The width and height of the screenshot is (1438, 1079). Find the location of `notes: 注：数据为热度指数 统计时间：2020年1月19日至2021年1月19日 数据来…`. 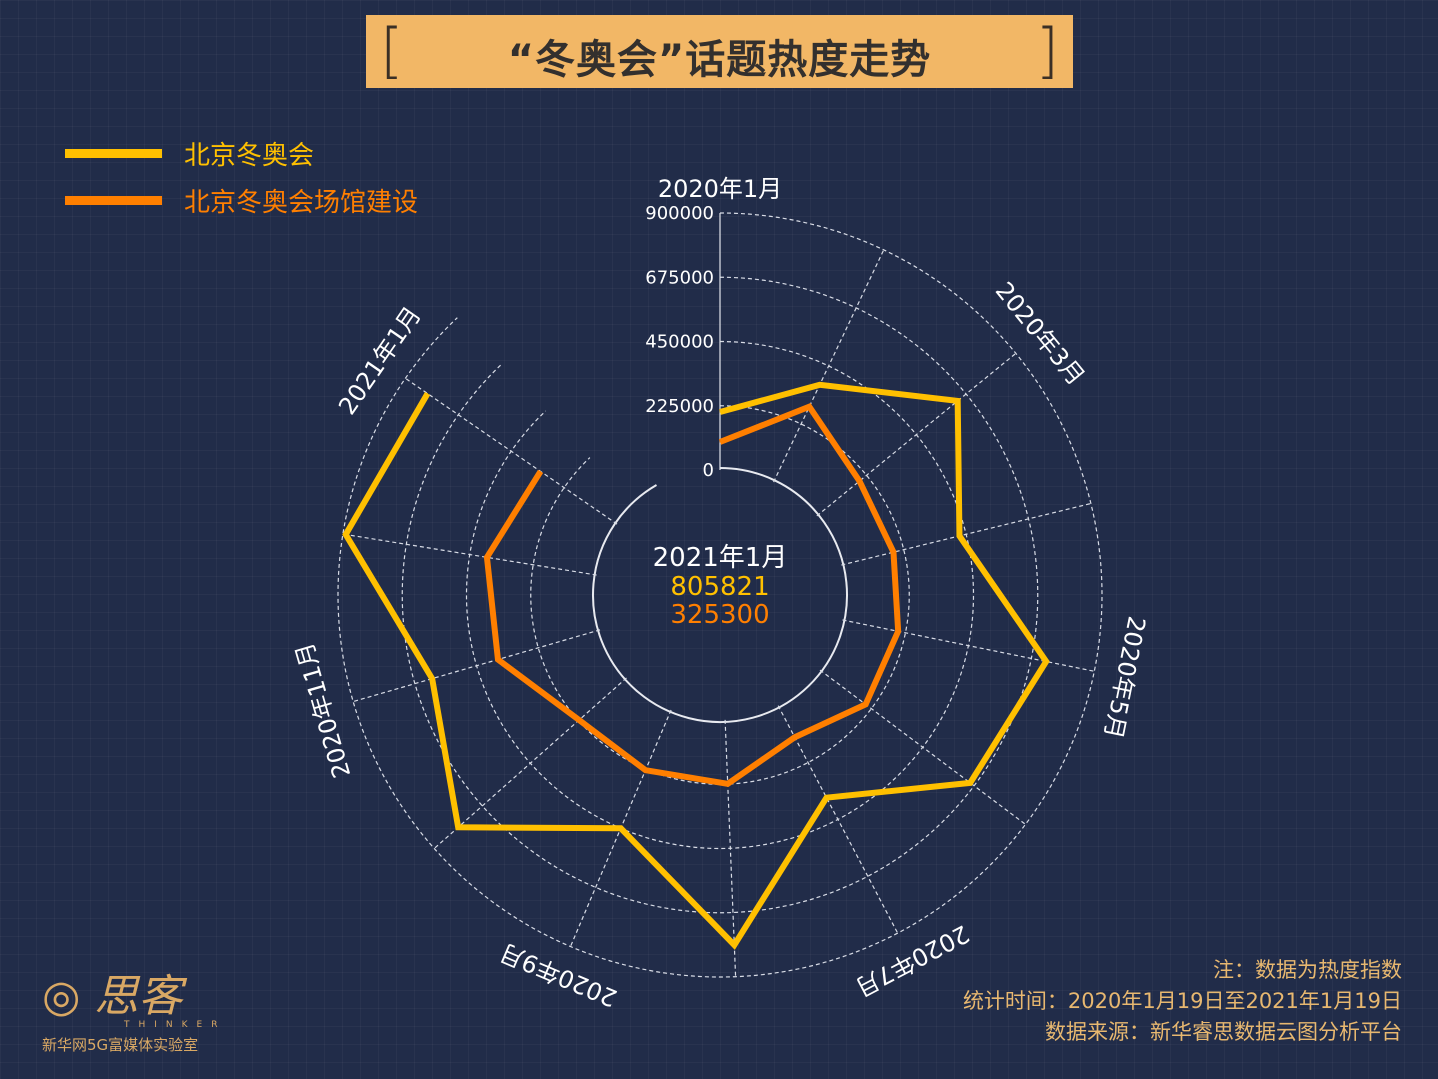

notes: 注：数据为热度指数 统计时间：2020年1月19日至2021年1月19日 数据来… is located at coordinates (1182, 1001).